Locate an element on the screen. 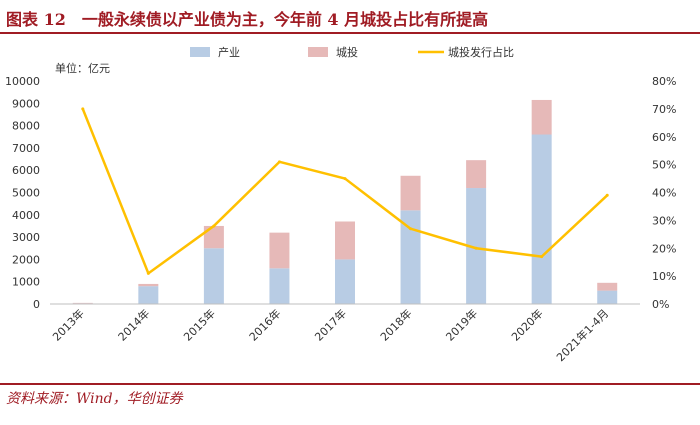  chart-header: 图表 12 一般永续债以产业债为主，今年前 4 月城投占比有所提高 is located at coordinates (350, 17).